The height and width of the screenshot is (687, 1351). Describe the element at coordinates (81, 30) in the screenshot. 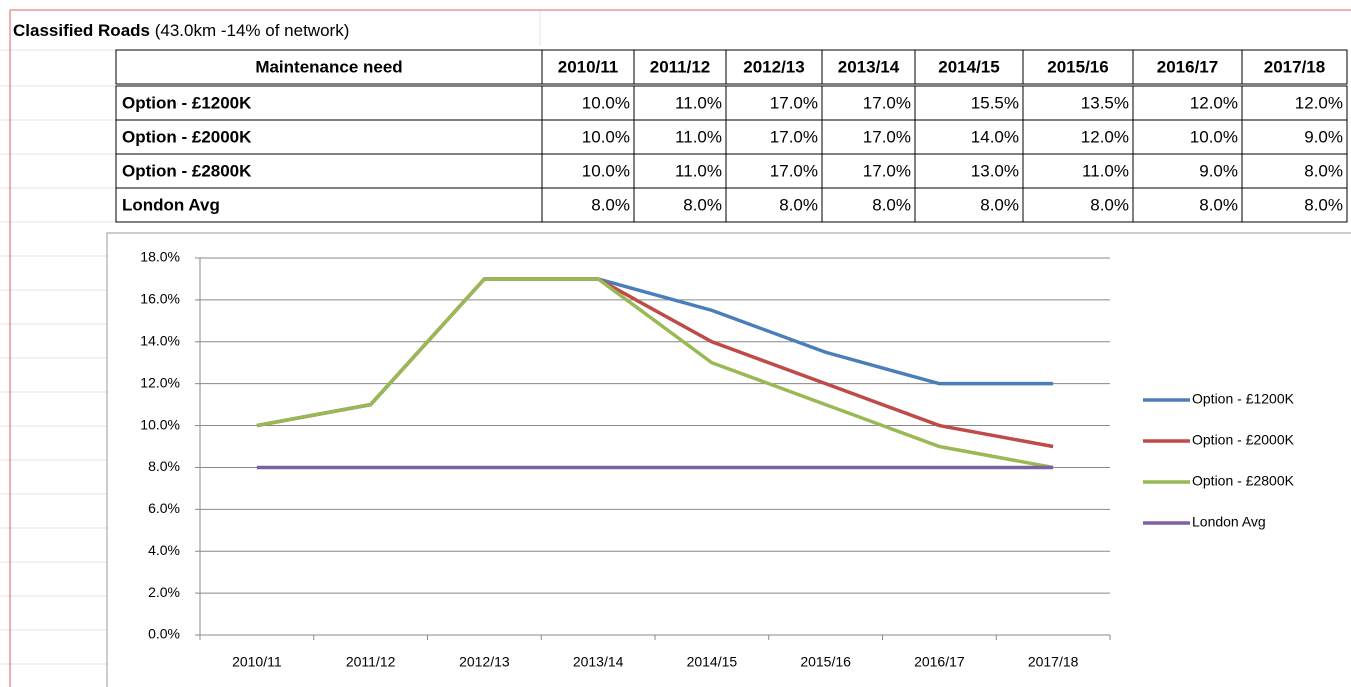

I see `heading-title: Classified Roads` at that location.